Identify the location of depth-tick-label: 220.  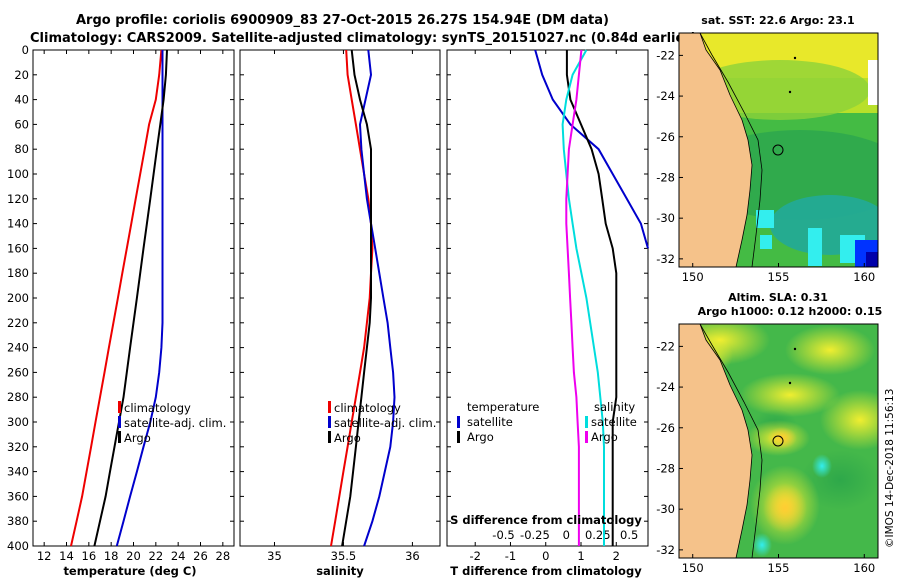
(18, 323).